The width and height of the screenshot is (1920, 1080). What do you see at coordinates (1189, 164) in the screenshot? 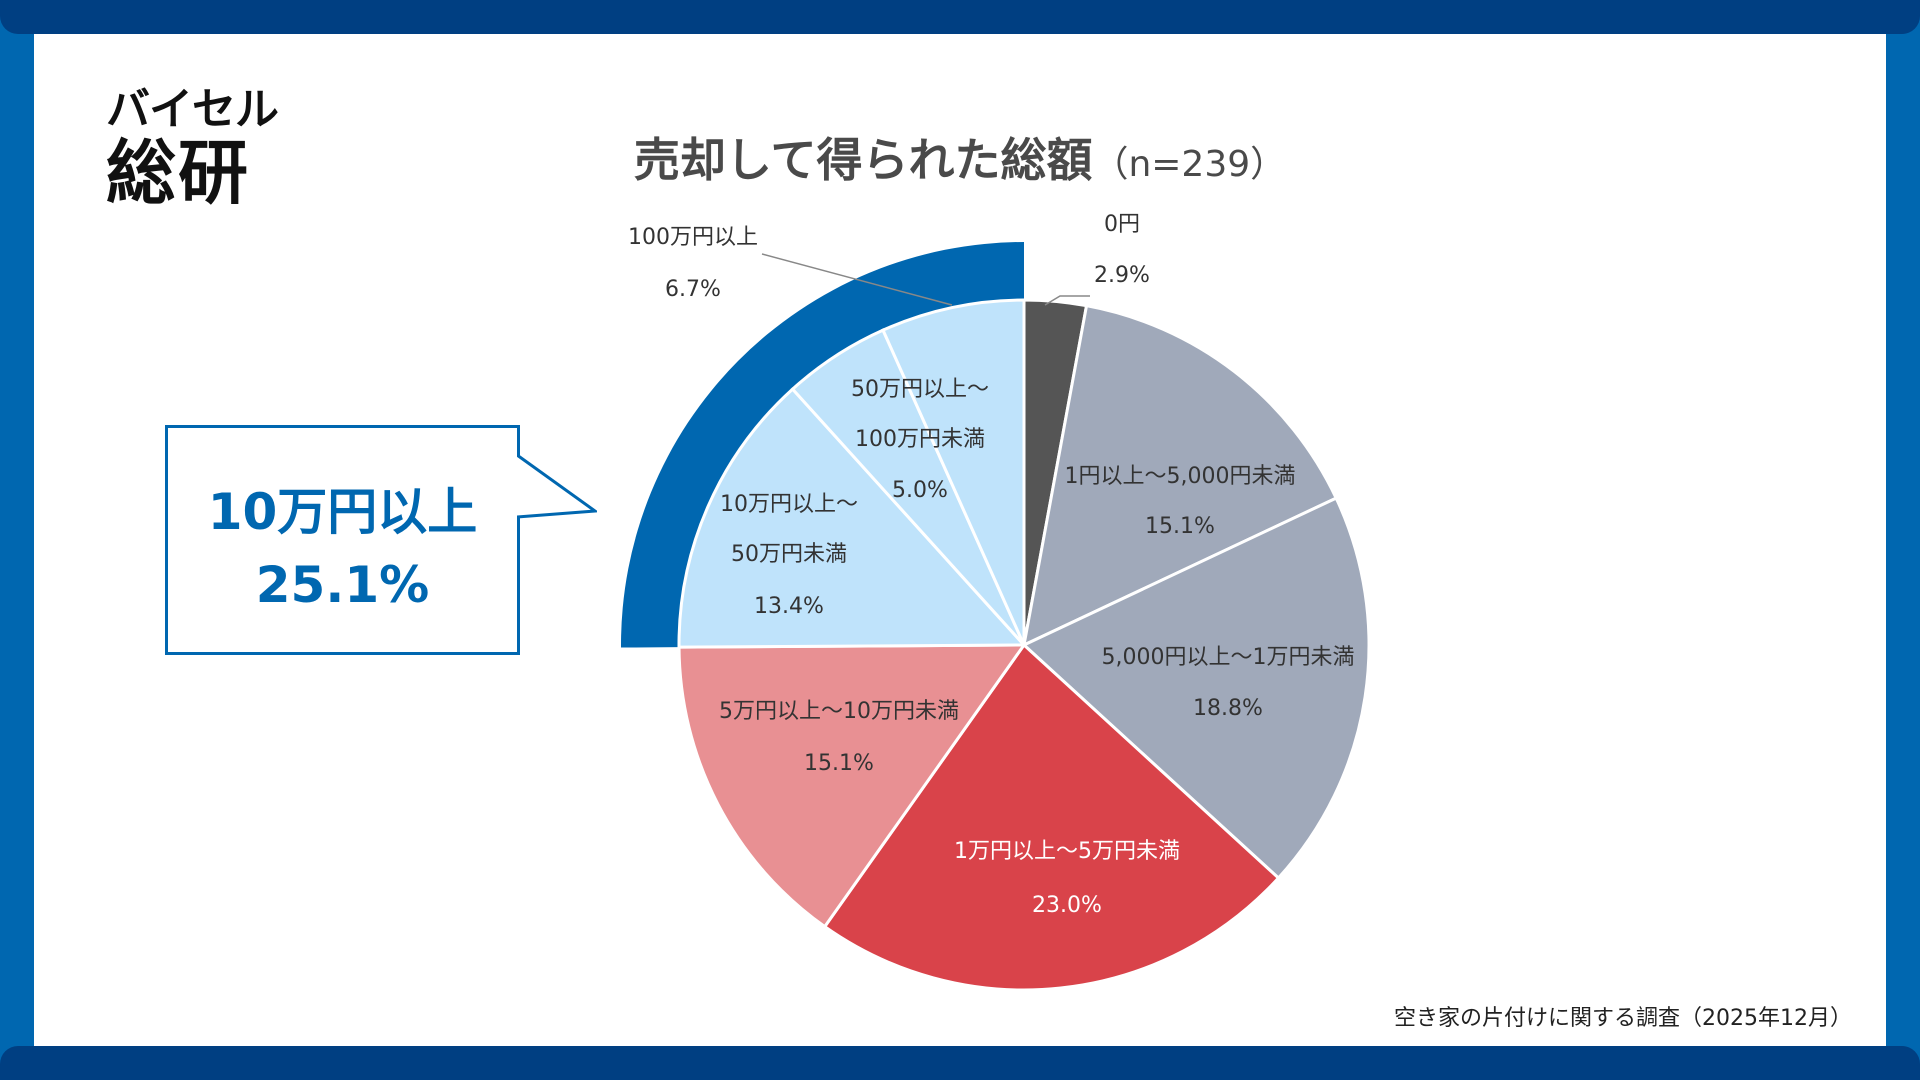
I see `chart-subtitle: （n=239）` at bounding box center [1189, 164].